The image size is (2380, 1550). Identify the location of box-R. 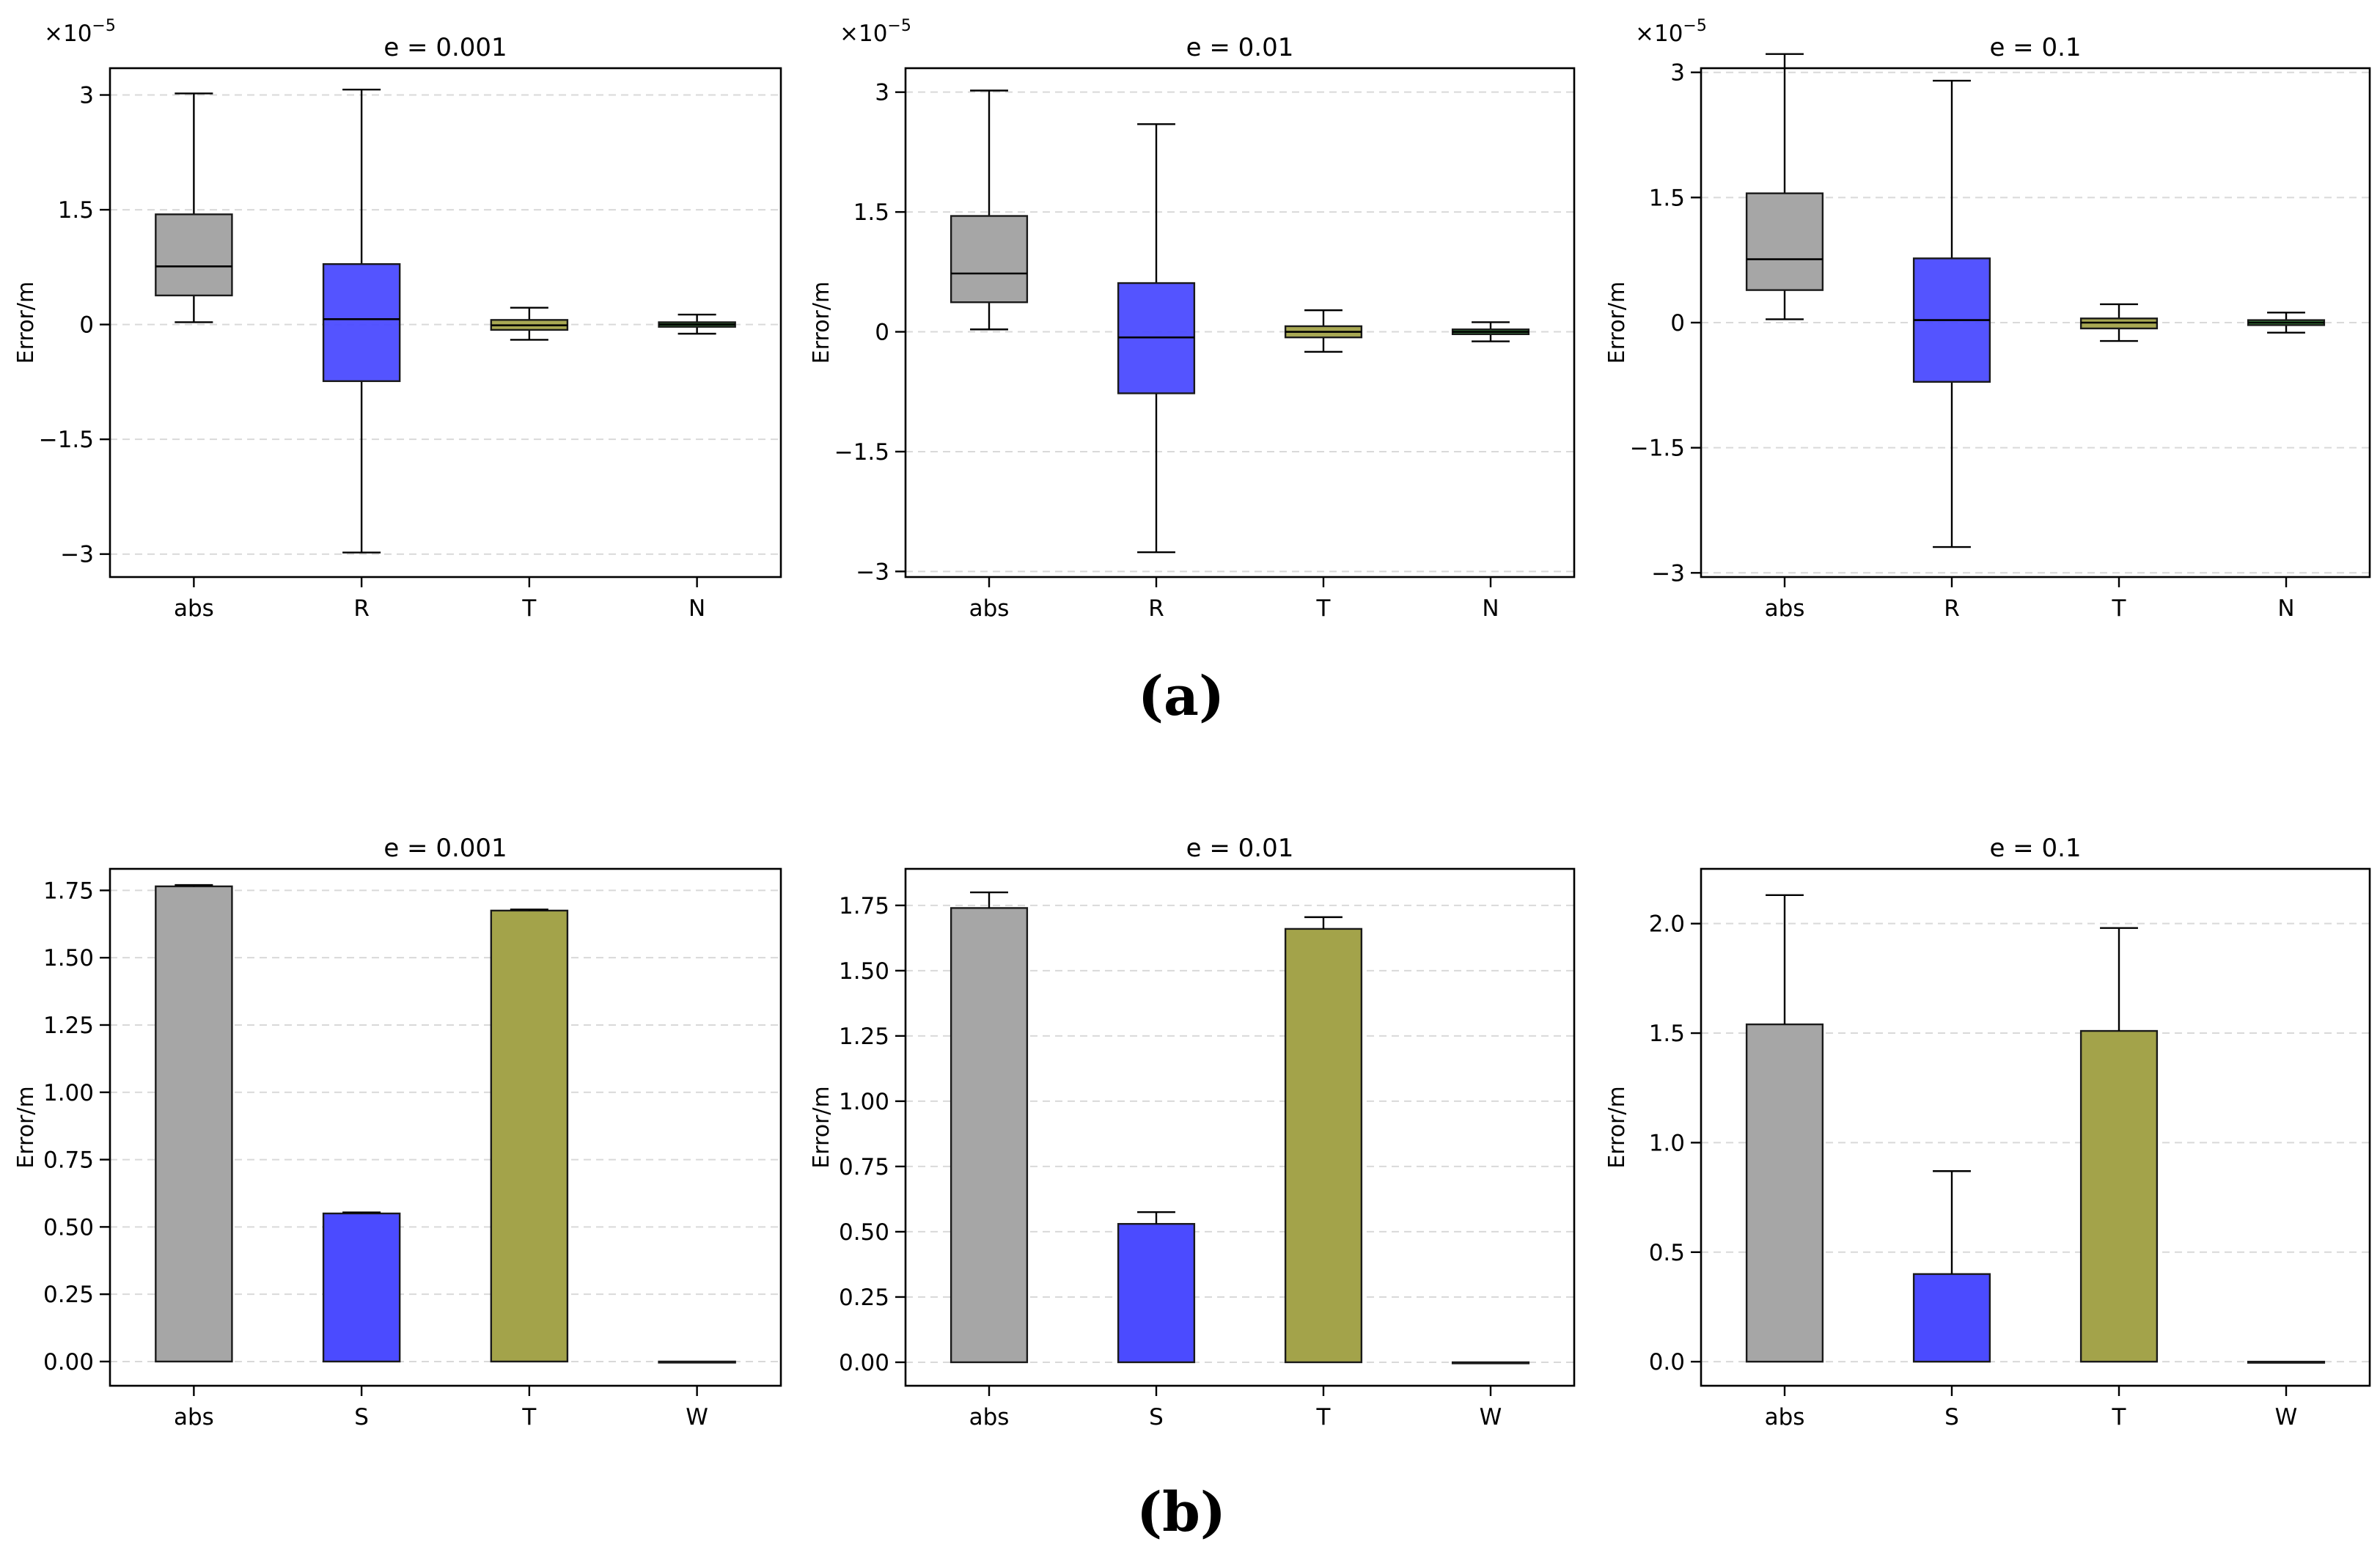
(362, 321).